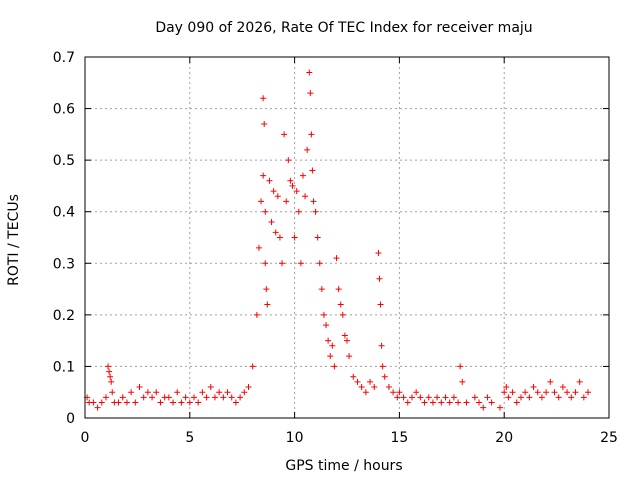 This screenshot has width=640, height=480. What do you see at coordinates (399, 438) in the screenshot?
I see `x-tick-label: 15` at bounding box center [399, 438].